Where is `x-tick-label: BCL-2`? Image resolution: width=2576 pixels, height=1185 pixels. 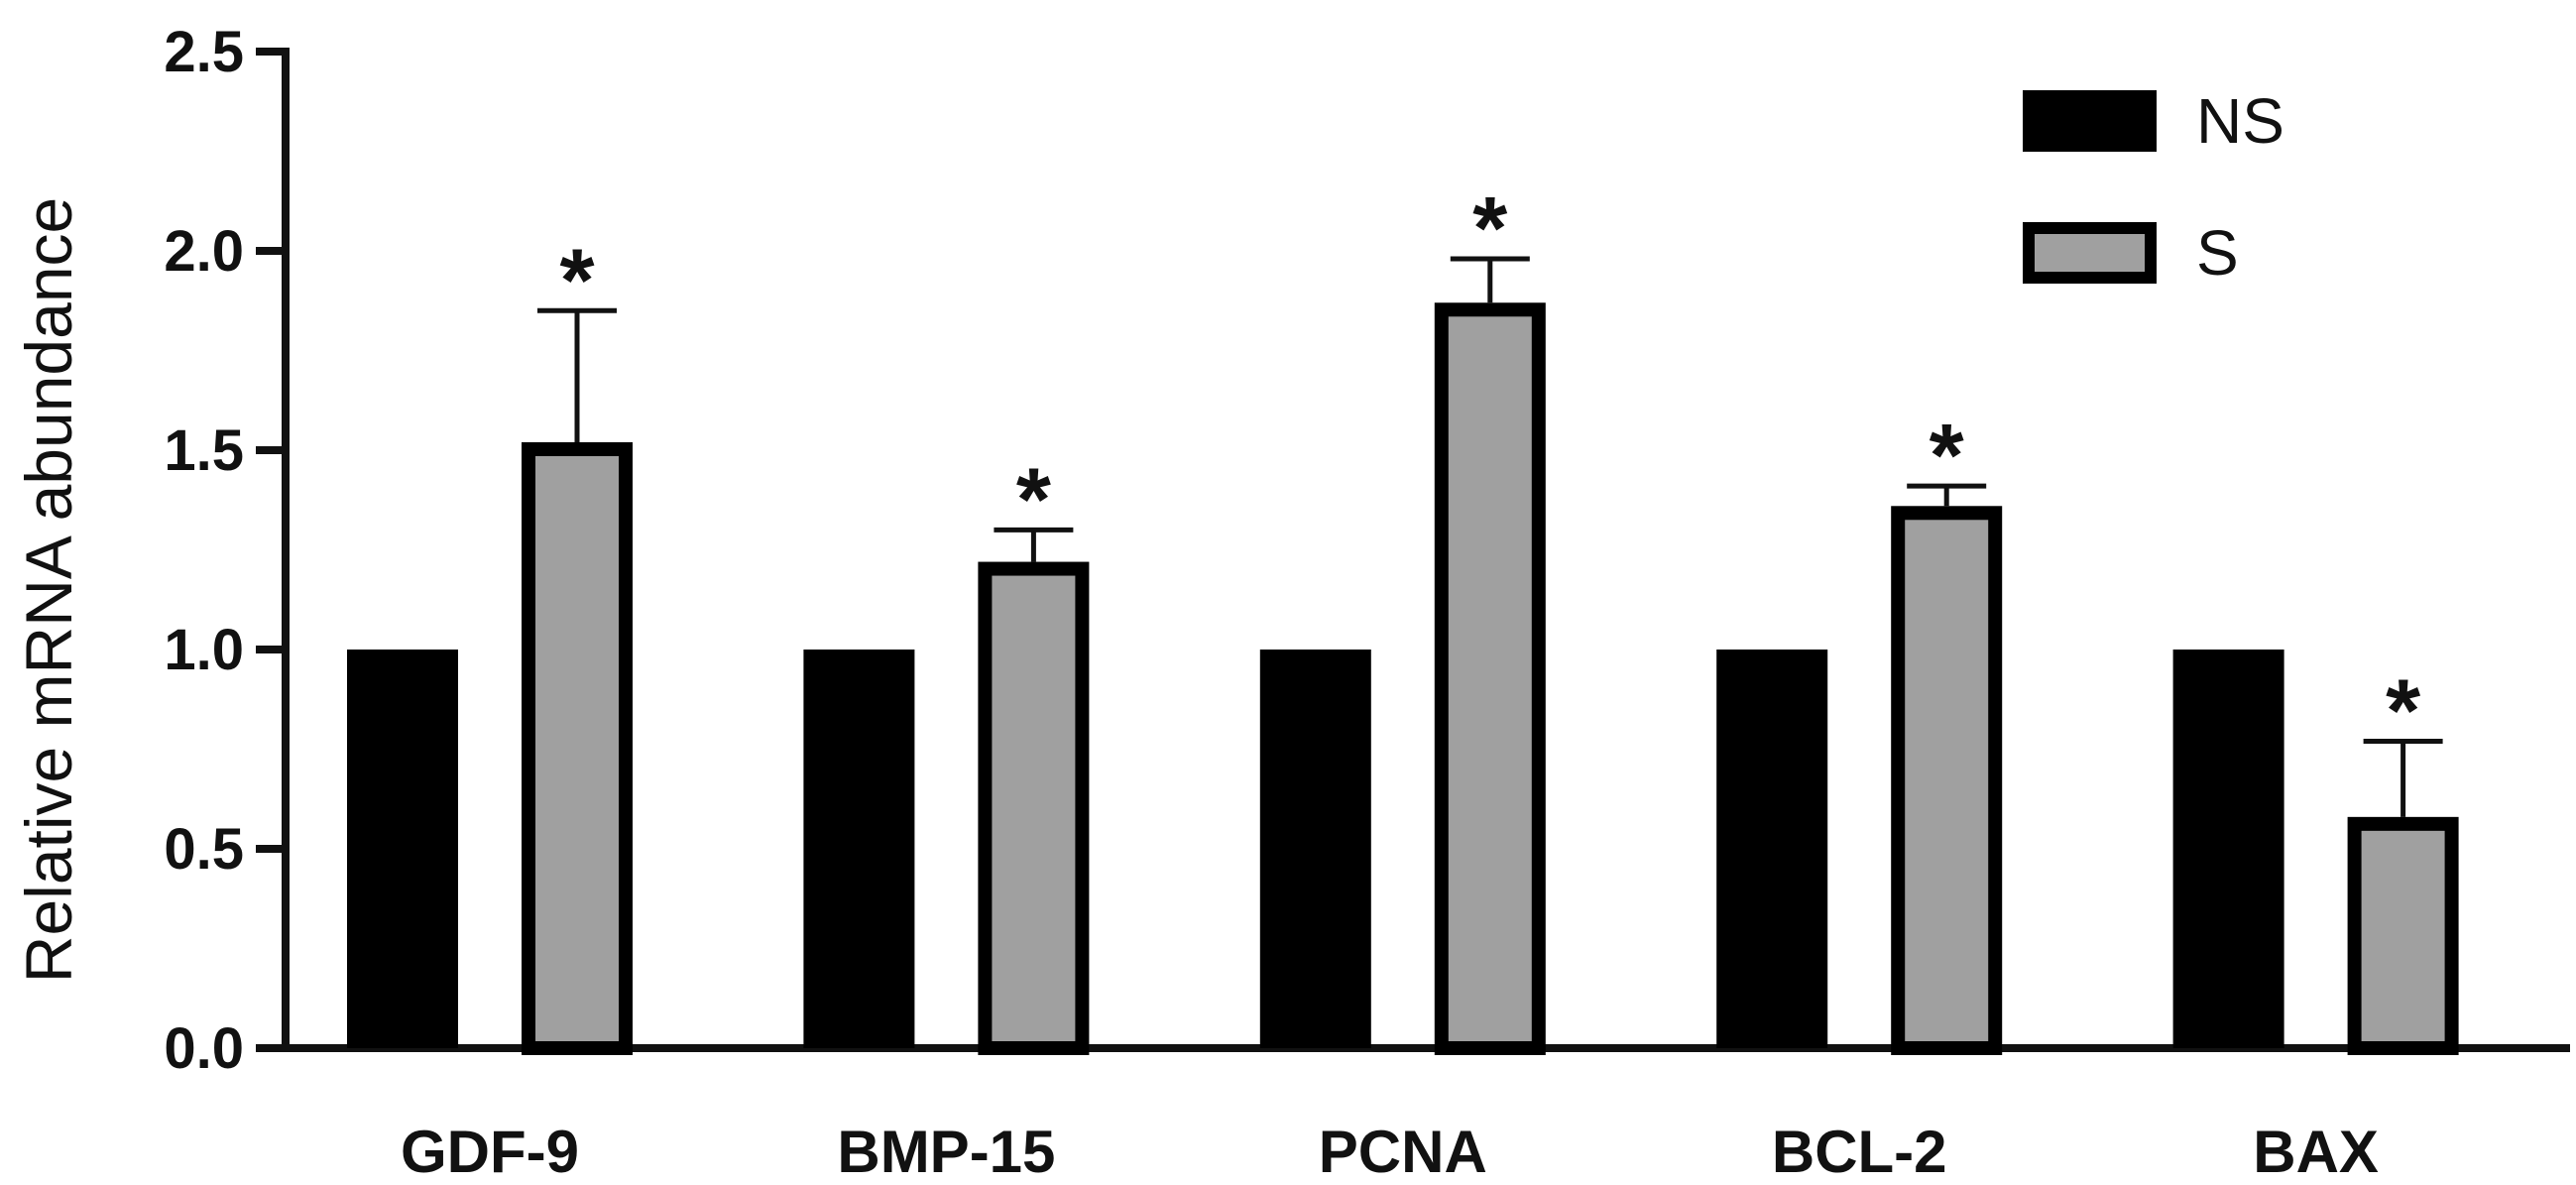
x-tick-label: BCL-2 is located at coordinates (1860, 1152).